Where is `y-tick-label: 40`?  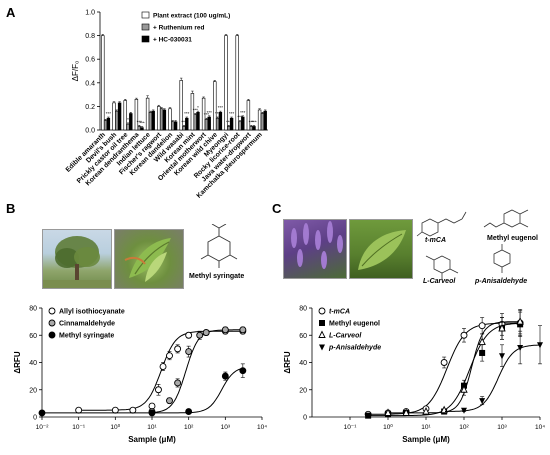 y-tick-label: 40 is located at coordinates (303, 363).